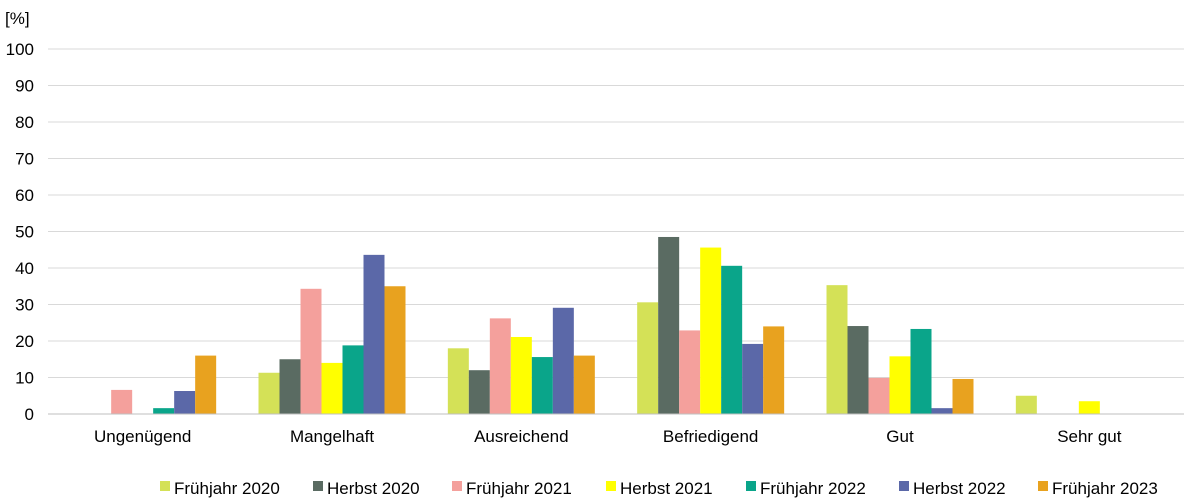  Describe the element at coordinates (332, 436) in the screenshot. I see `x-category-label: Mangelhaft` at that location.